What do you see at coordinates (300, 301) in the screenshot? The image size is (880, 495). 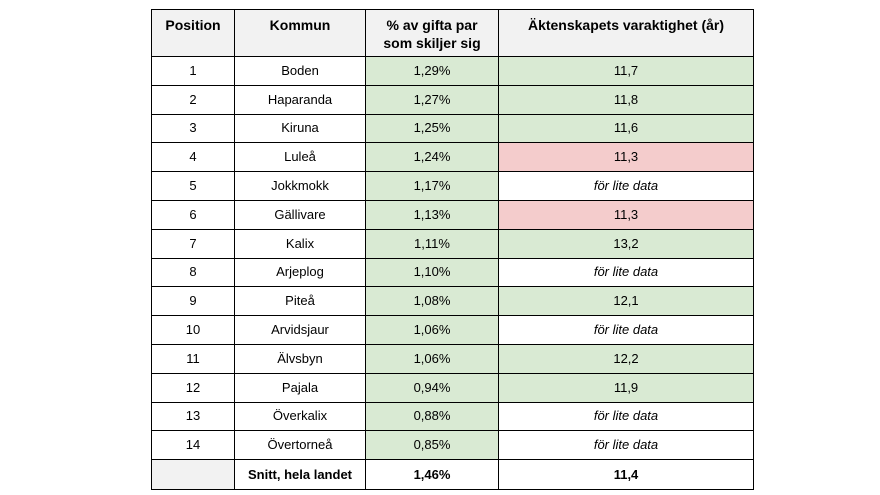 I see `cell-kommun: Piteå` at bounding box center [300, 301].